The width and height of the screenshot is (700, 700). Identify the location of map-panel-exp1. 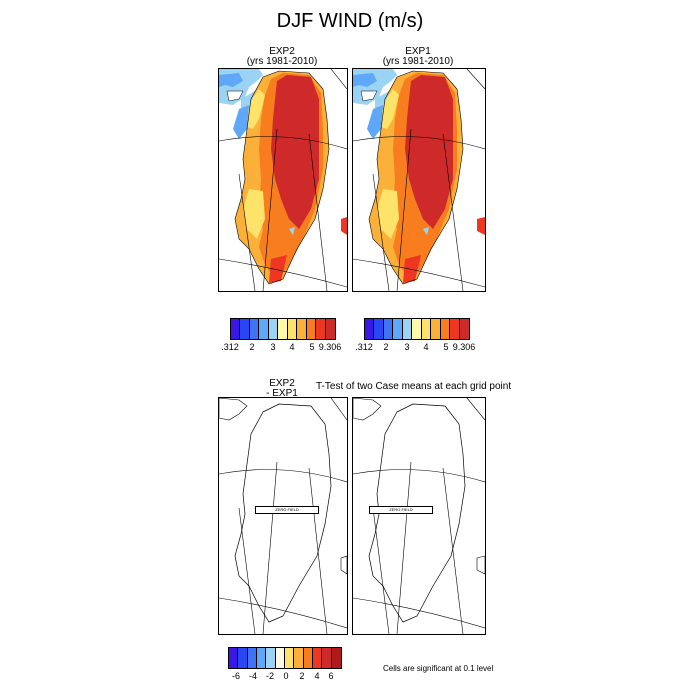
(419, 180).